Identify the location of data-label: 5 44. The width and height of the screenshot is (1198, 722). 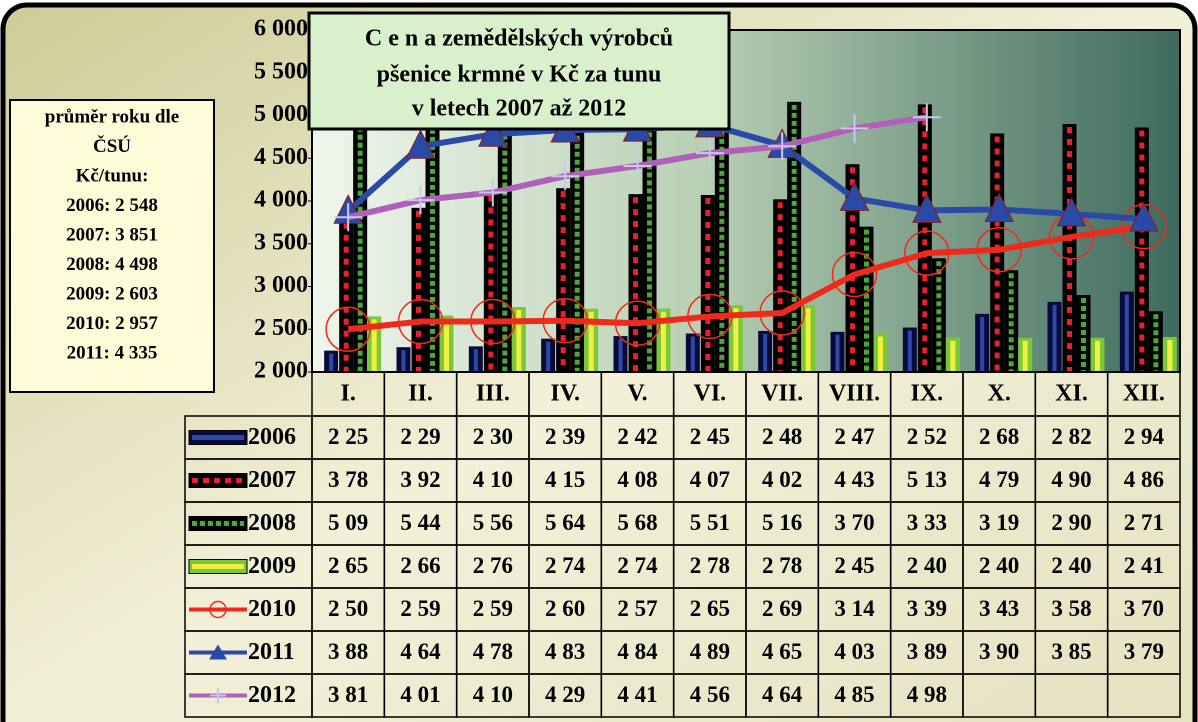
(420, 522).